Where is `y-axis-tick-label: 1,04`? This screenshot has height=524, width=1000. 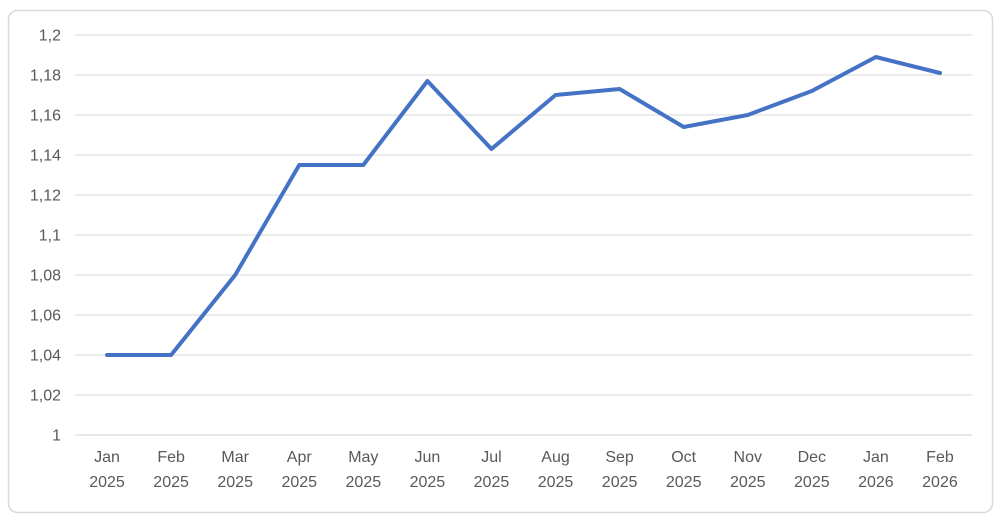
y-axis-tick-label: 1,04 is located at coordinates (45, 356).